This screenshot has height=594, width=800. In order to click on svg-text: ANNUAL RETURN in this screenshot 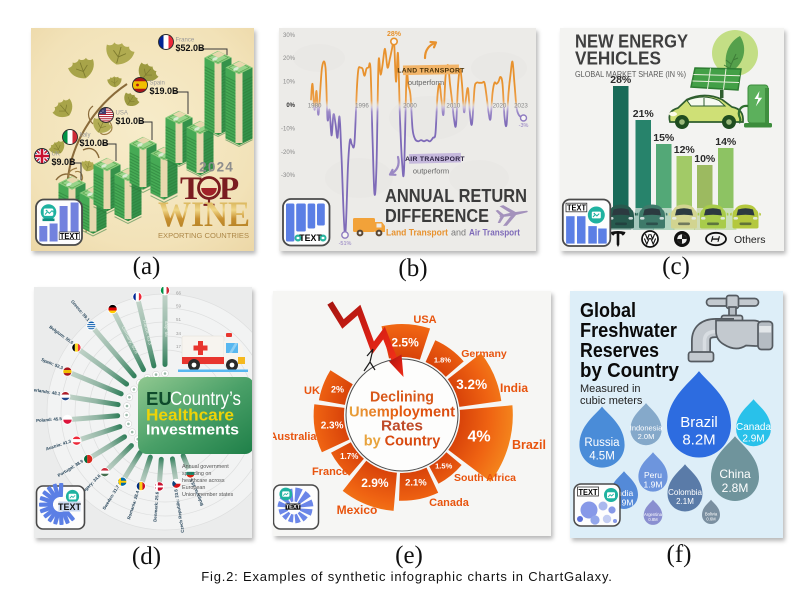, I will do `click(456, 195)`.